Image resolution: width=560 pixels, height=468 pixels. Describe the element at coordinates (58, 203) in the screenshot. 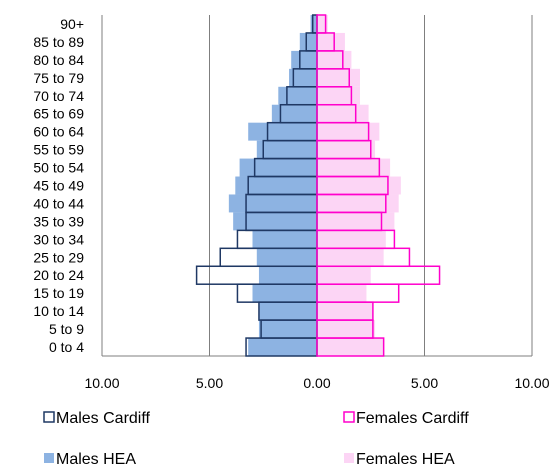

I see `category-label: 40 to 44` at that location.